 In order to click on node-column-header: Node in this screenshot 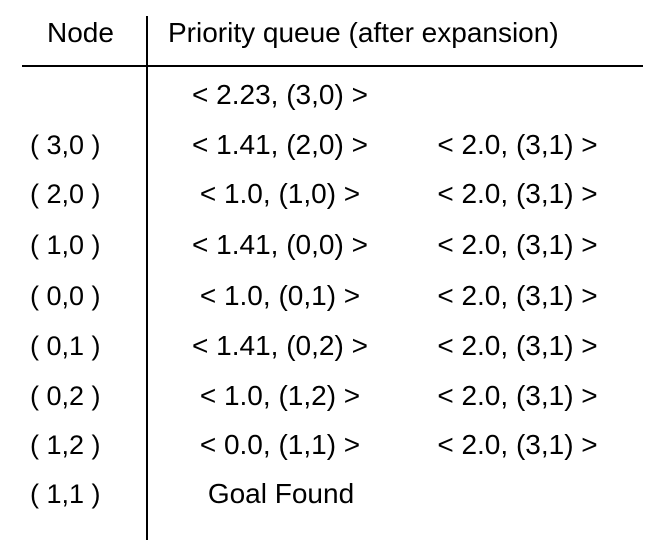, I will do `click(80, 32)`.